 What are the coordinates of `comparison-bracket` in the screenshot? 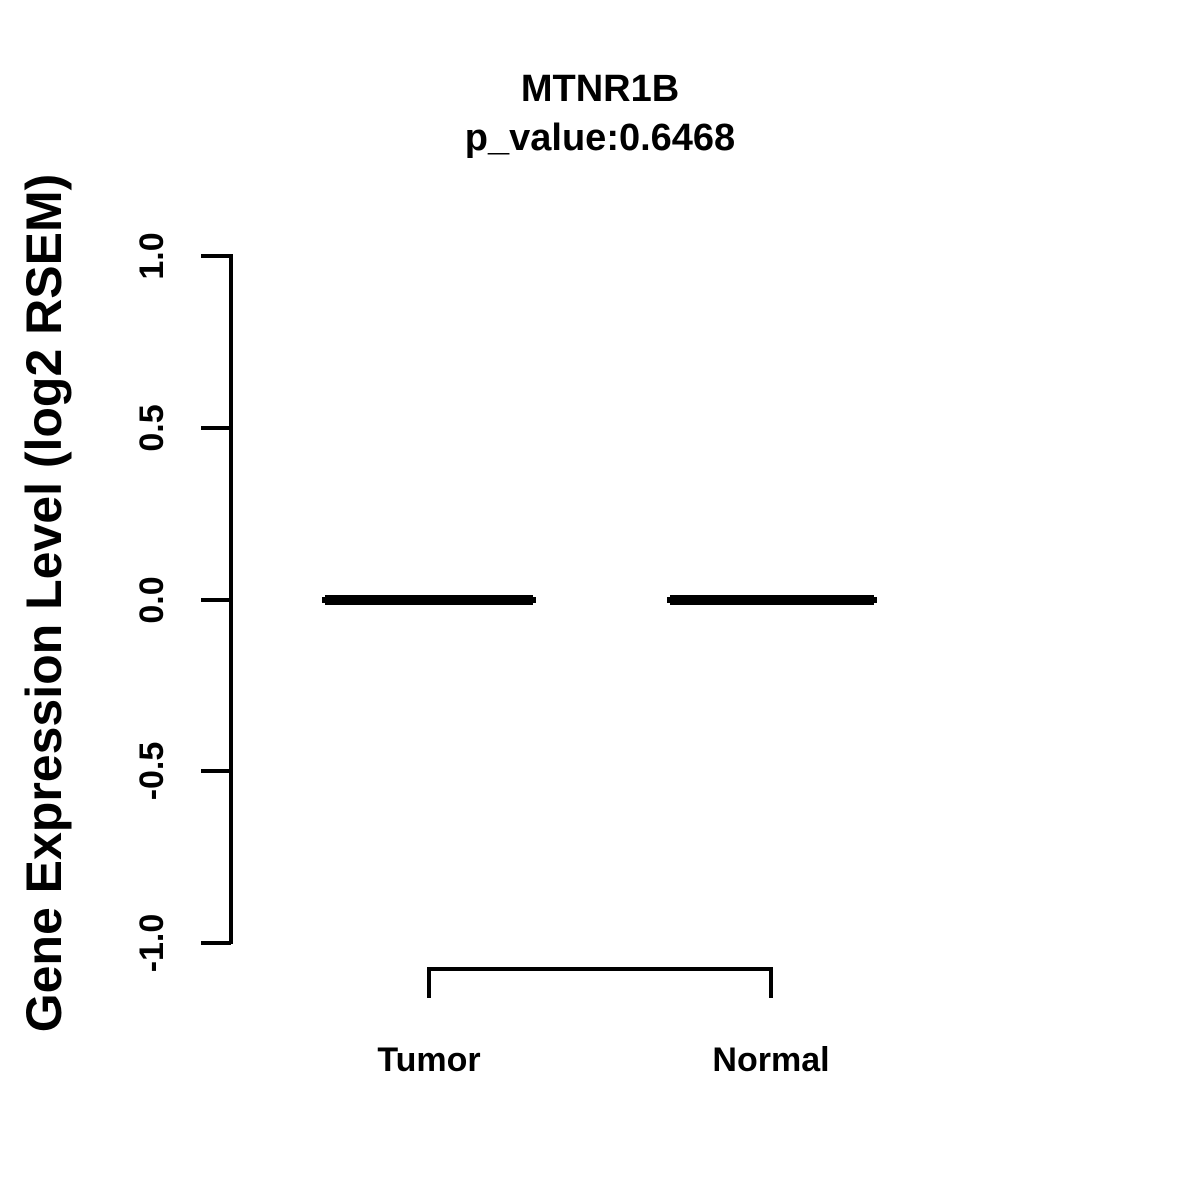 It's located at (600, 982).